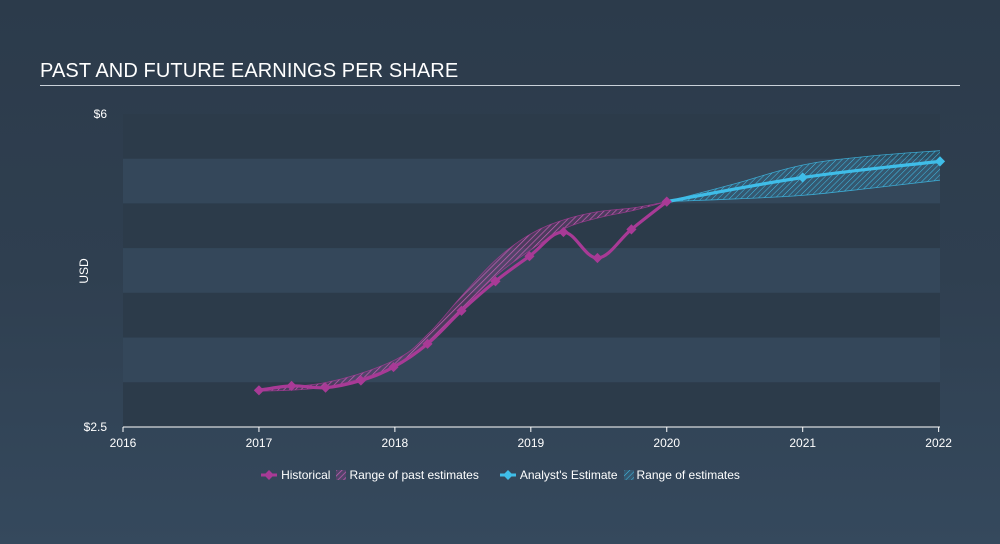  I want to click on chart-title: PAST AND FUTURE EARNINGS PER SHARE, so click(249, 71).